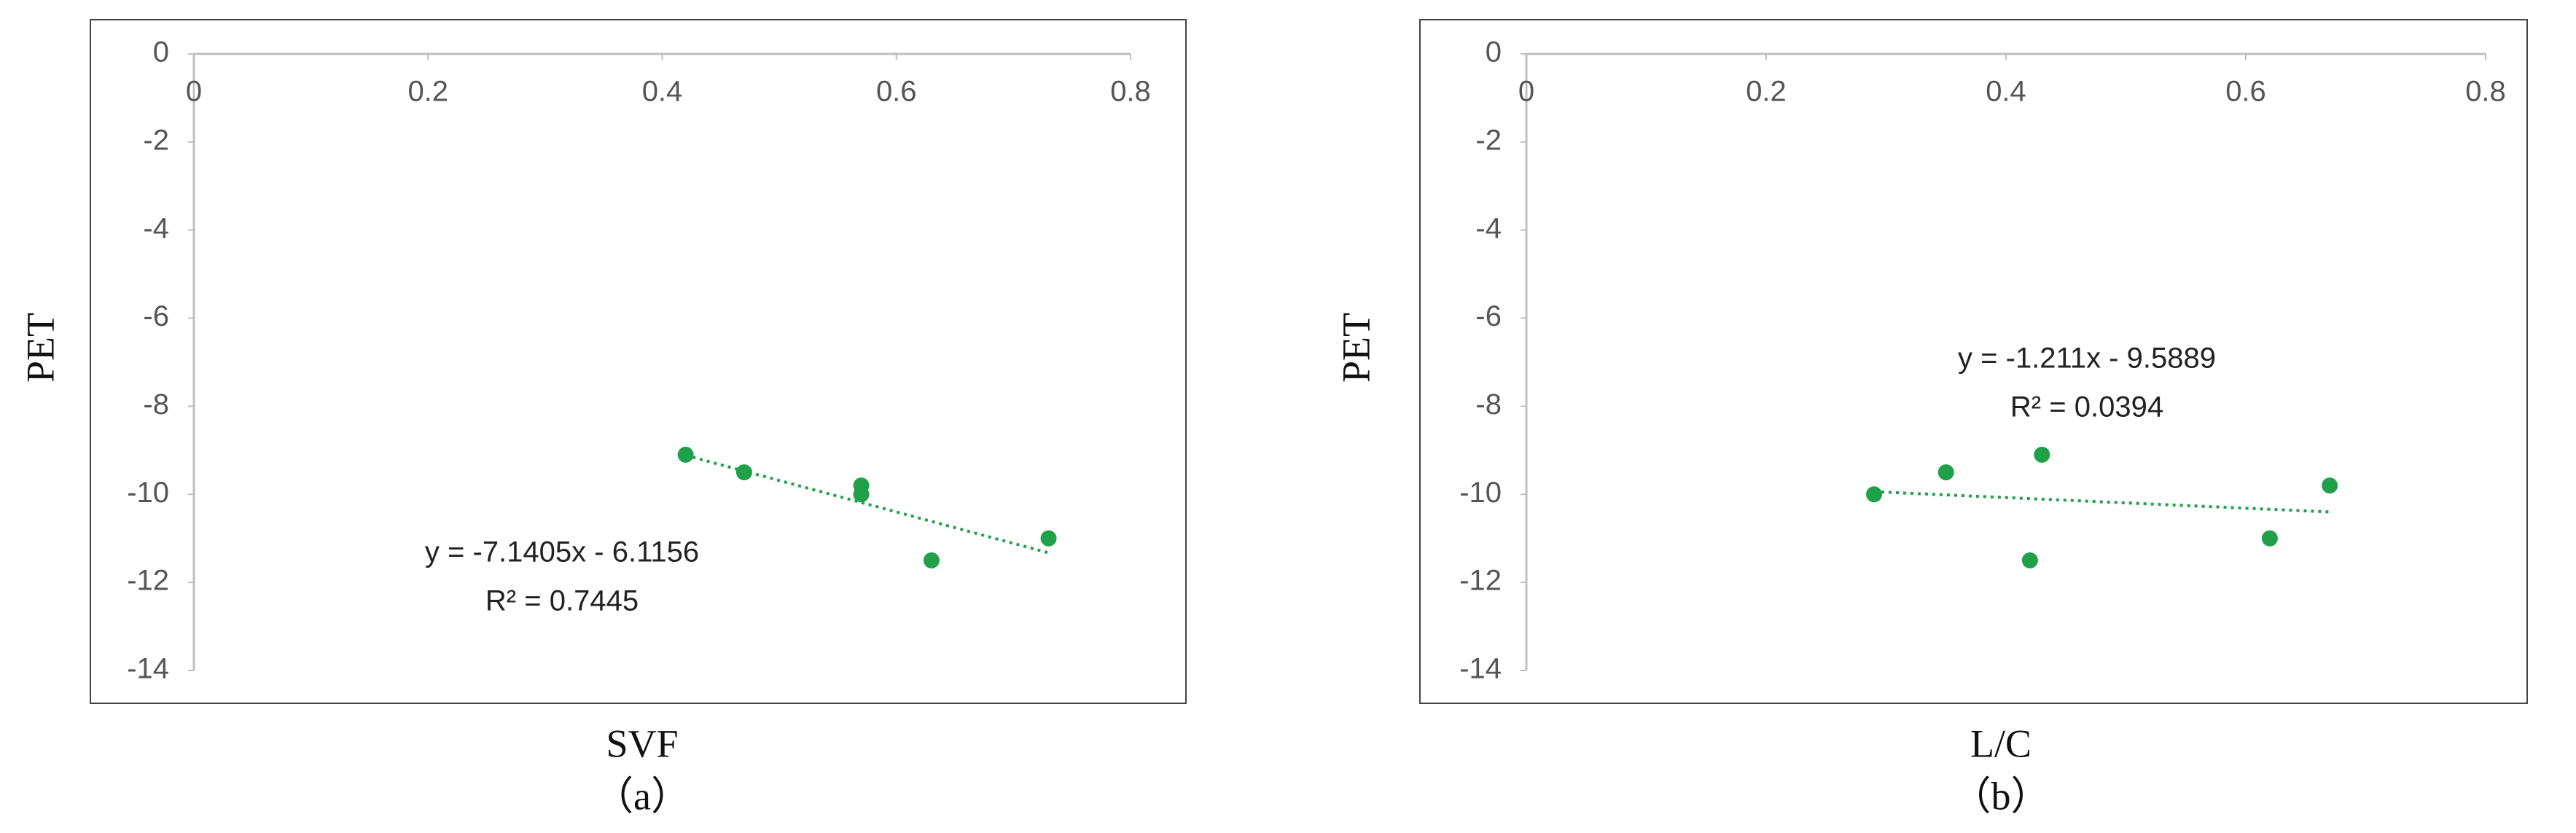 Image resolution: width=2576 pixels, height=833 pixels. What do you see at coordinates (2087, 359) in the screenshot?
I see `trendline-equation: y = -1.211x - 9.5889` at bounding box center [2087, 359].